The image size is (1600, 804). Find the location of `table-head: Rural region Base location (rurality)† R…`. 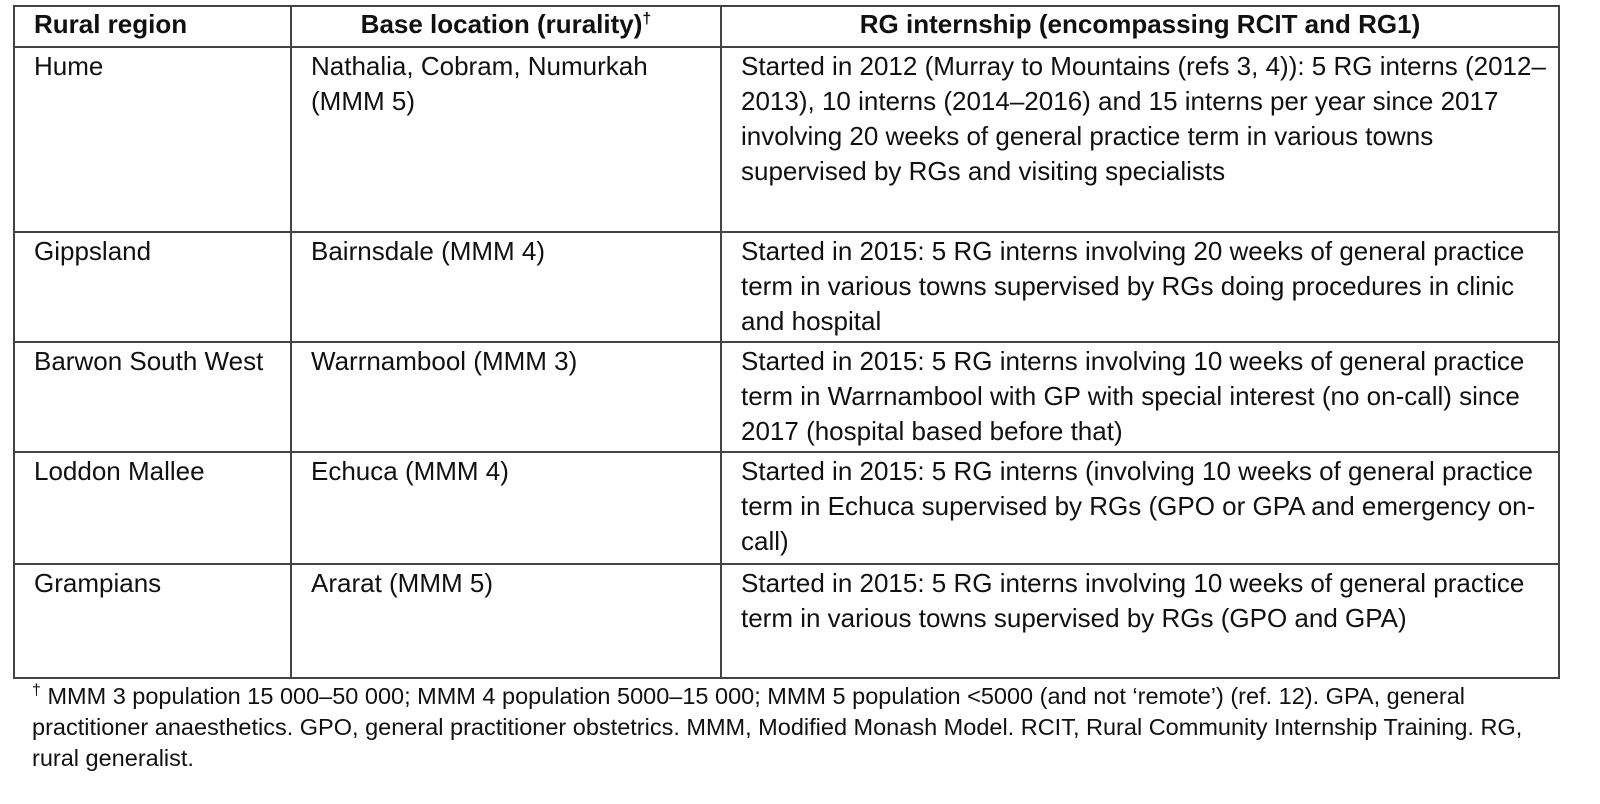

table-head: Rural region Base location (rurality)† R… is located at coordinates (786, 26).